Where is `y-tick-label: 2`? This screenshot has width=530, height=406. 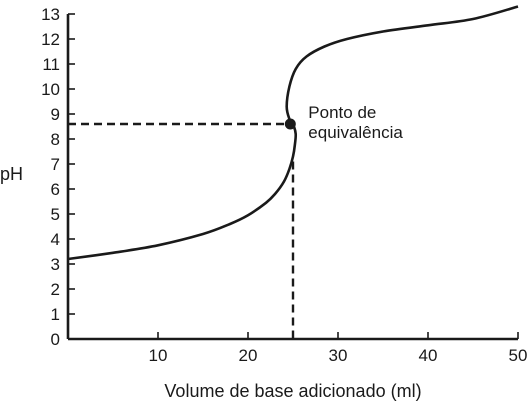 y-tick-label: 2 is located at coordinates (55, 289).